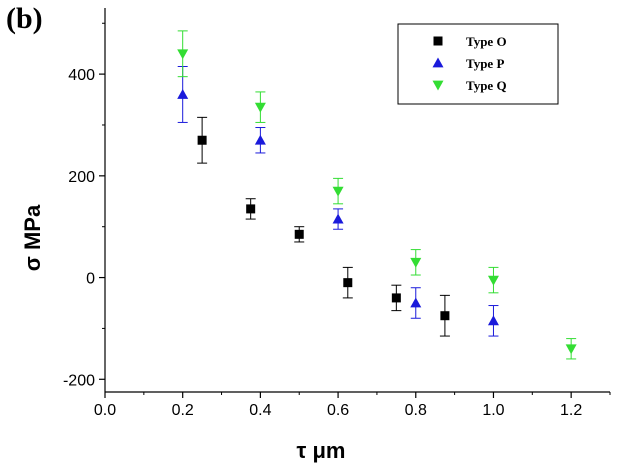  Describe the element at coordinates (81, 75) in the screenshot. I see `y-tick-label: 400` at that location.